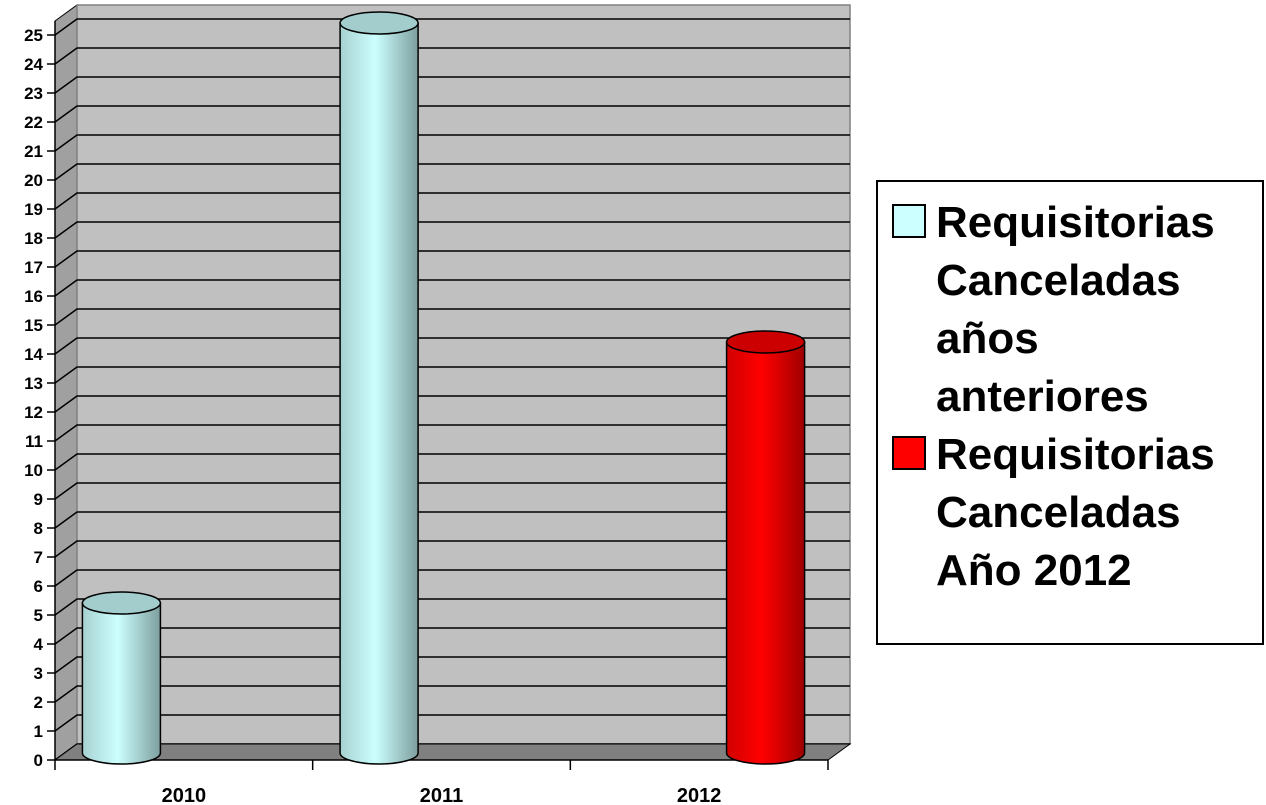  What do you see at coordinates (39, 644) in the screenshot?
I see `y-tick-label-4: 4` at bounding box center [39, 644].